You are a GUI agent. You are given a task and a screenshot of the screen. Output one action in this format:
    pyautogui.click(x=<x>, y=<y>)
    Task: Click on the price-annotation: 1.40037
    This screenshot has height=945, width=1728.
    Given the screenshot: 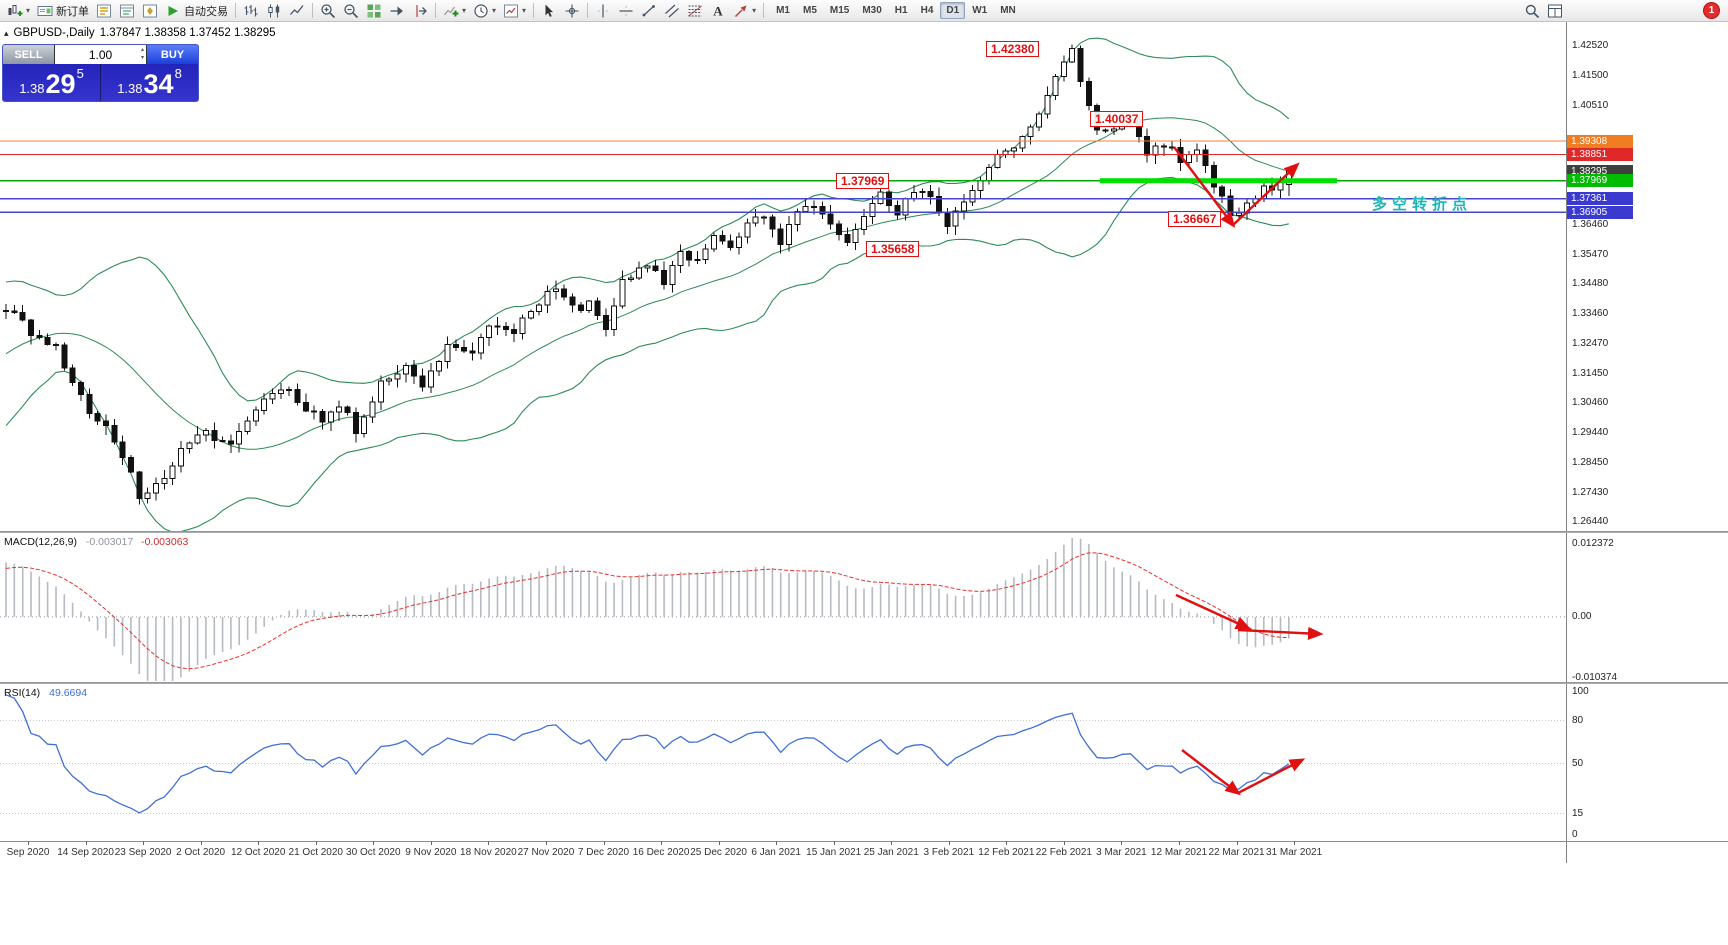 What is the action you would take?
    pyautogui.click(x=1117, y=119)
    